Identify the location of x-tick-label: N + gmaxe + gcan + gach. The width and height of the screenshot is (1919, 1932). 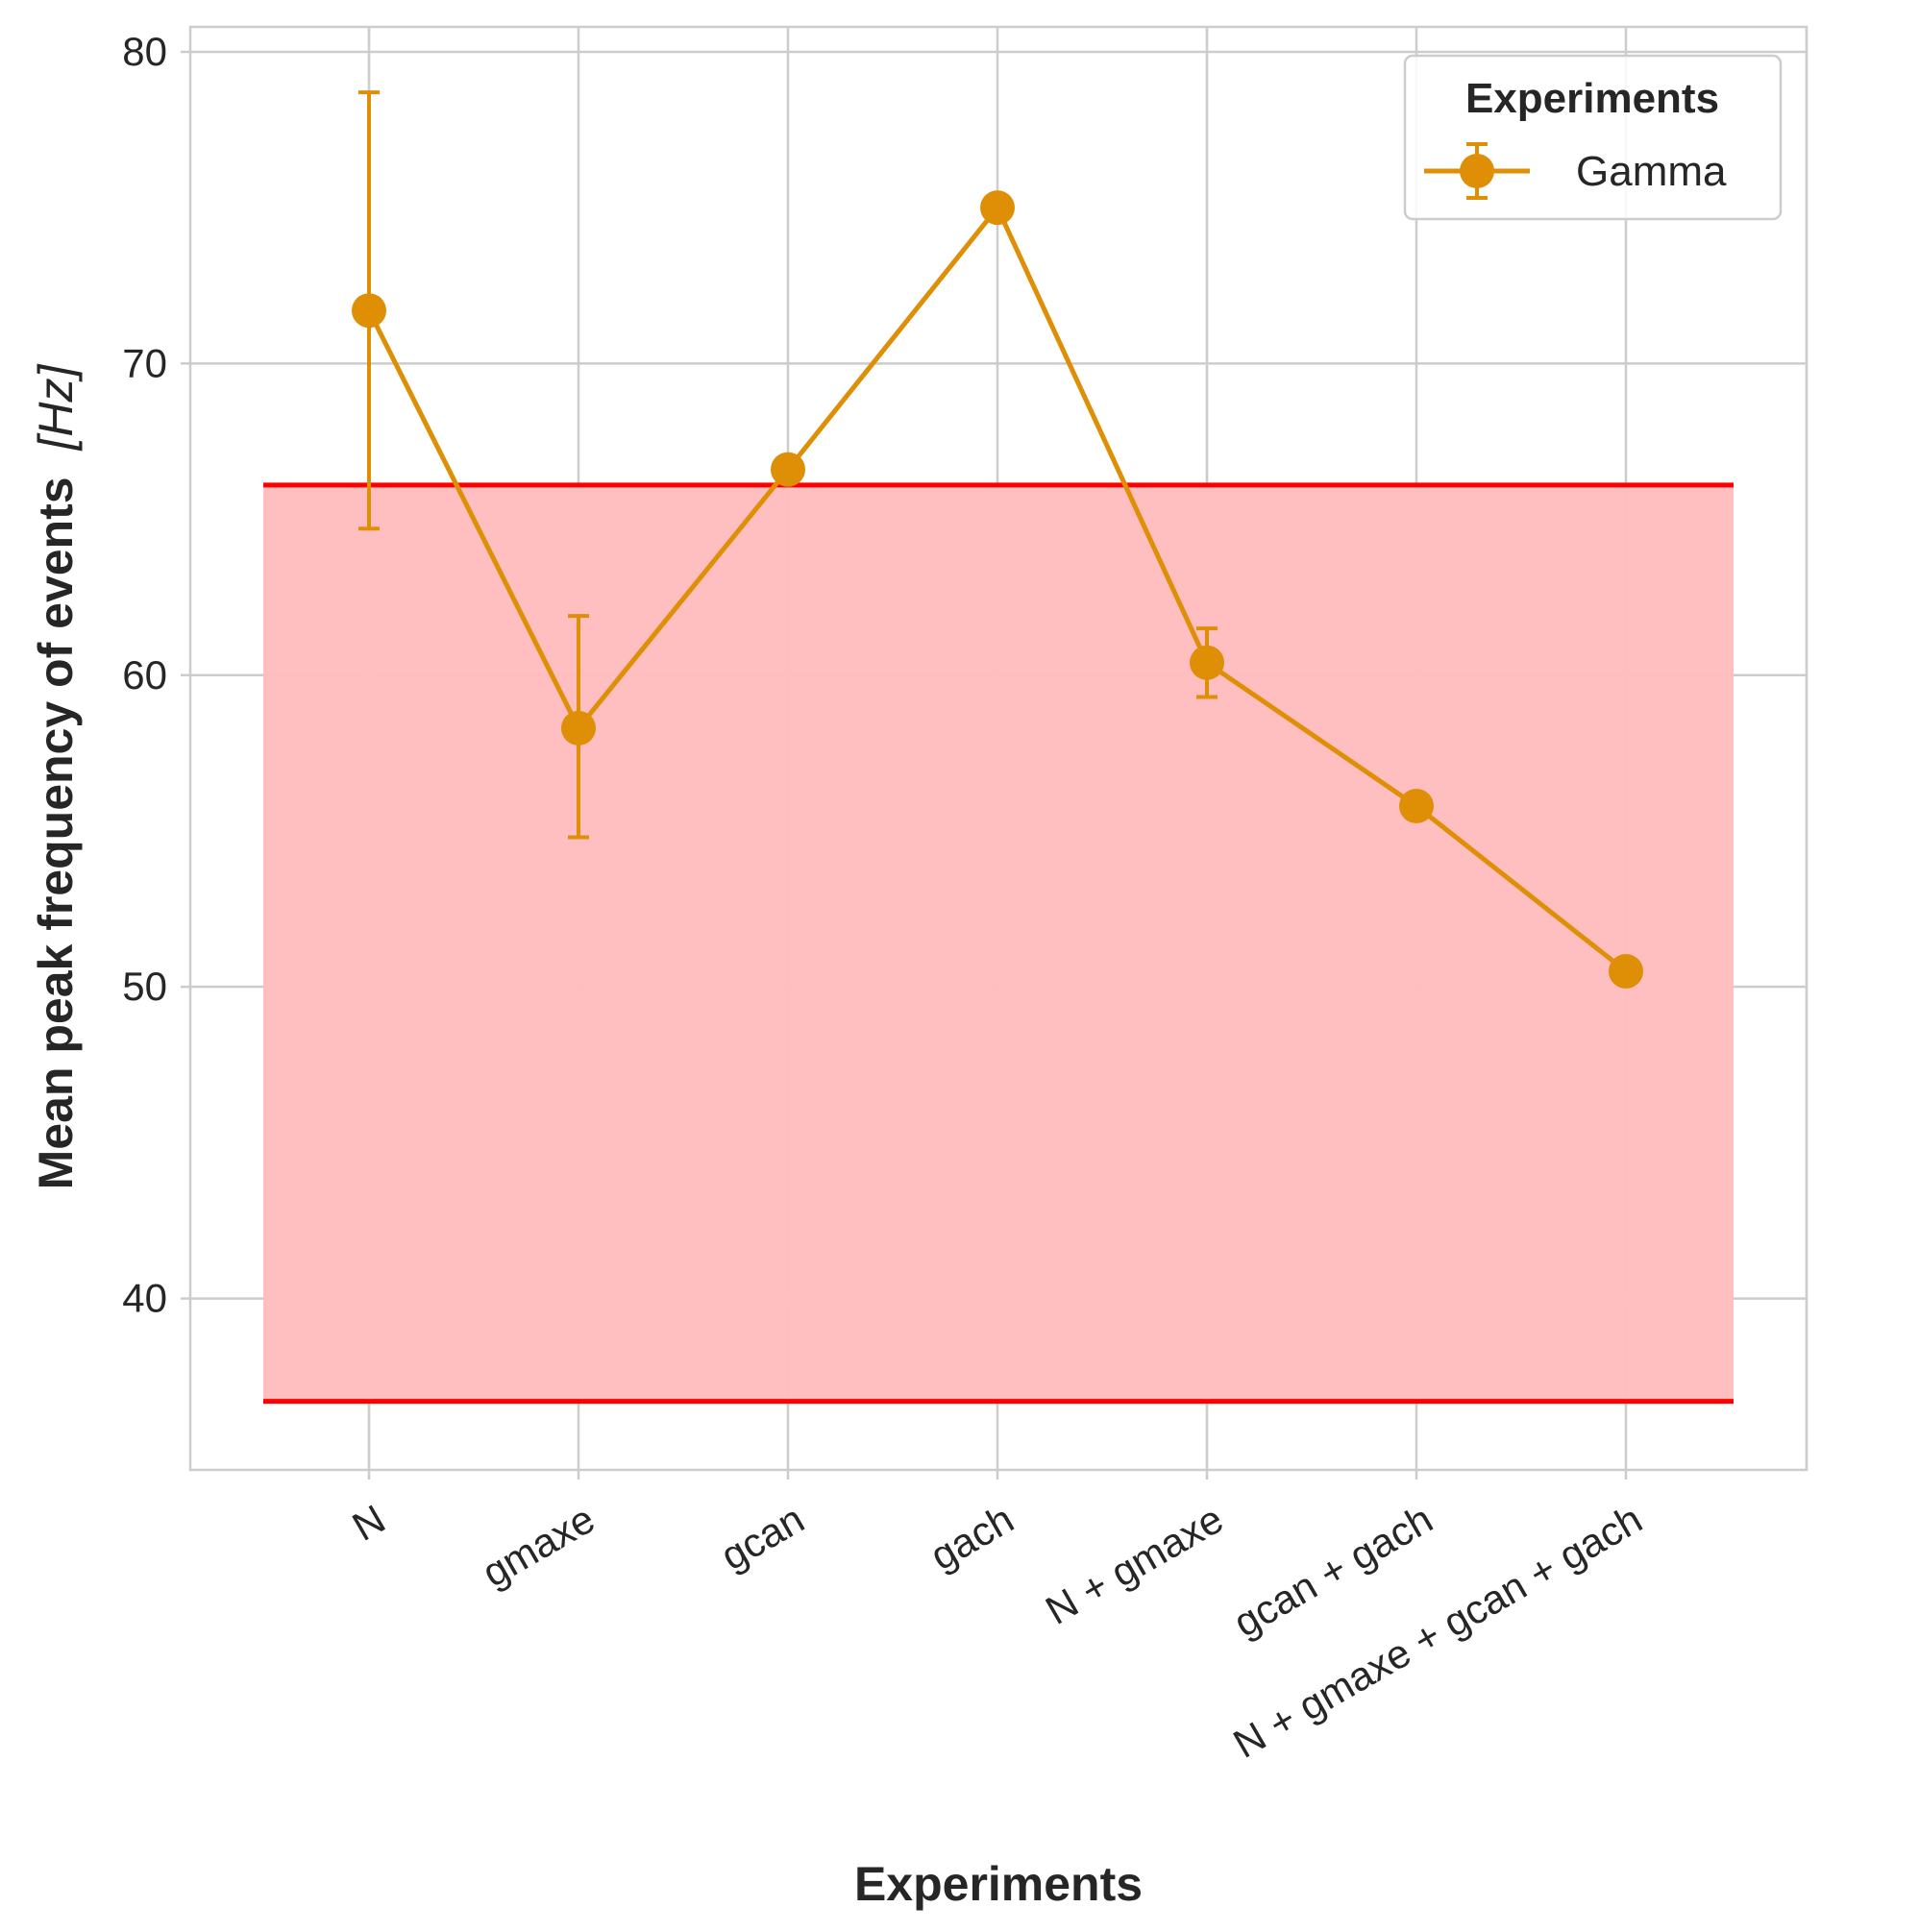
(1437, 1632).